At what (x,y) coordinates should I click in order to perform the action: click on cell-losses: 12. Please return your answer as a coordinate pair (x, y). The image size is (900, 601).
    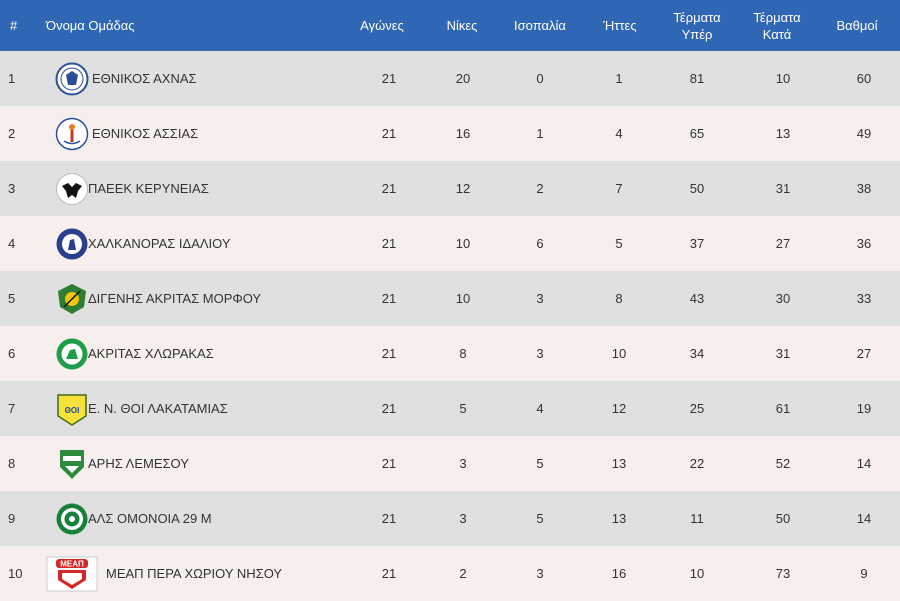
    Looking at the image, I should click on (619, 408).